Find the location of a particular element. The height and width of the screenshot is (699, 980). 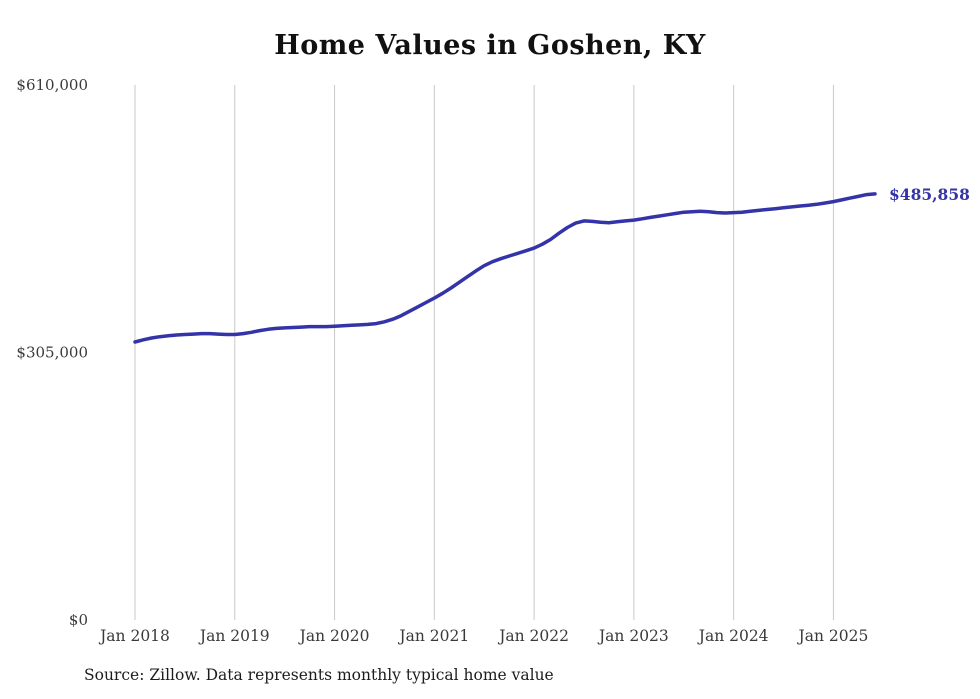

x-tick-label: Jan 2025 is located at coordinates (833, 636).